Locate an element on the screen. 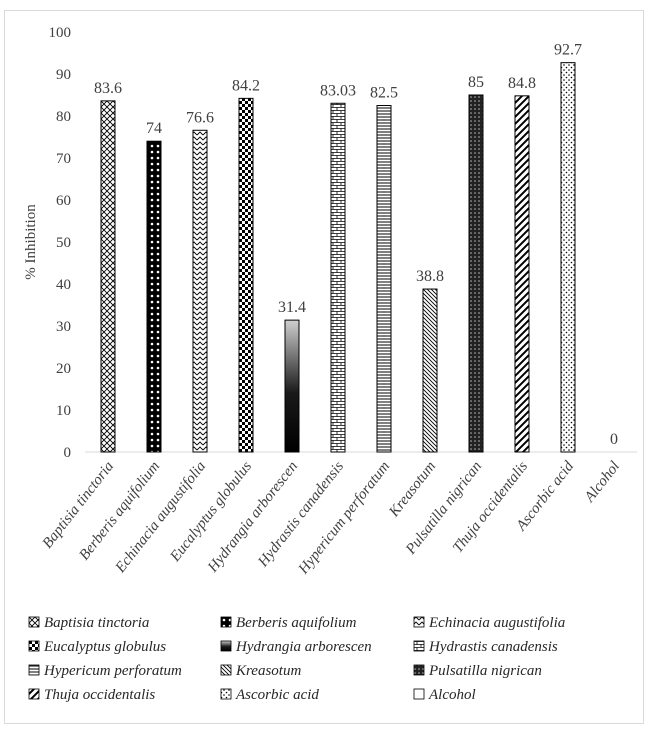 This screenshot has height=730, width=649. y-tick-label: 60 is located at coordinates (63, 201).